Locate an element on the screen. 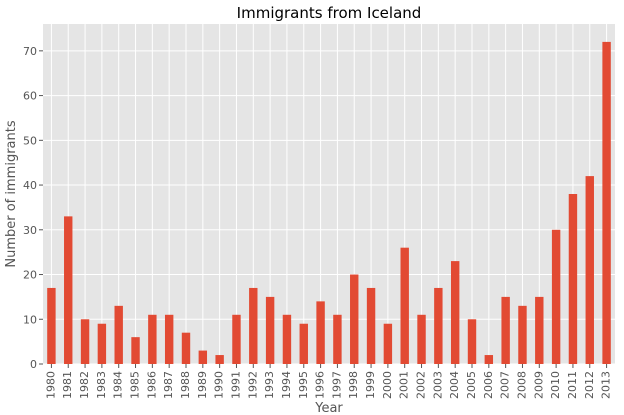 The image size is (624, 415). y-tick-label: 40 is located at coordinates (30, 185).